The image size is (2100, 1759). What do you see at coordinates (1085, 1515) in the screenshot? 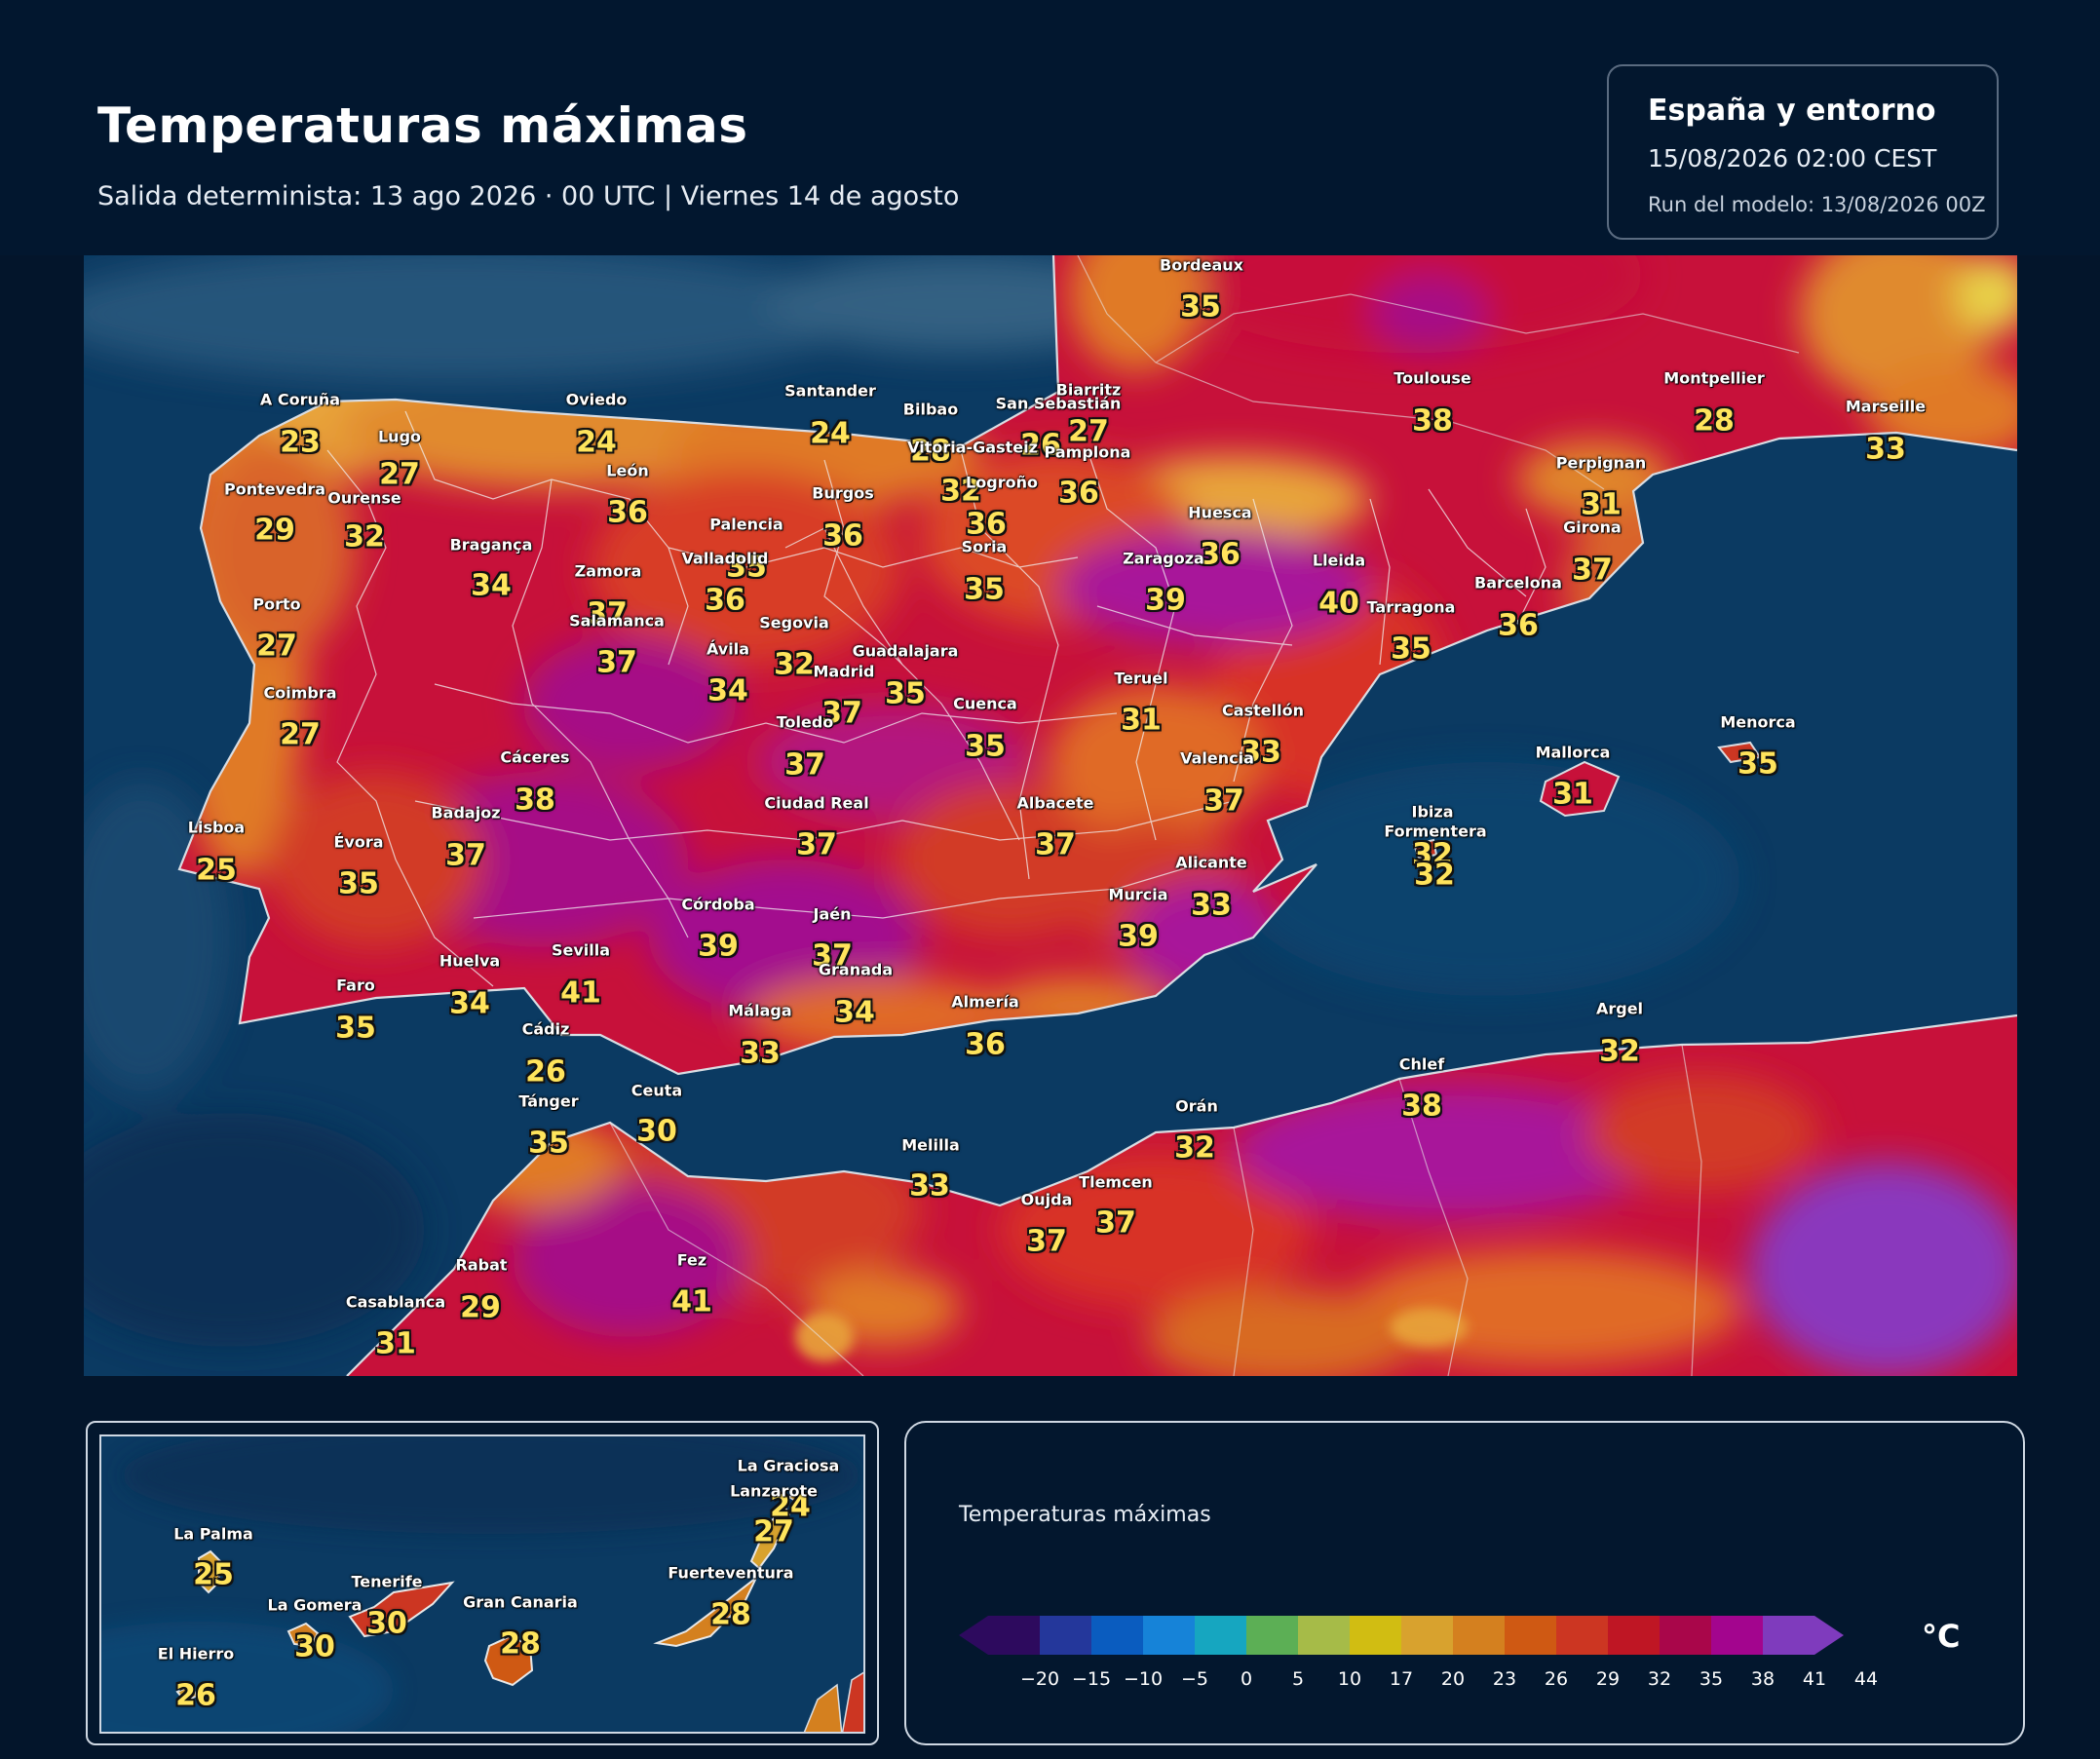
I see `legend-title: Temperaturas máximas` at bounding box center [1085, 1515].